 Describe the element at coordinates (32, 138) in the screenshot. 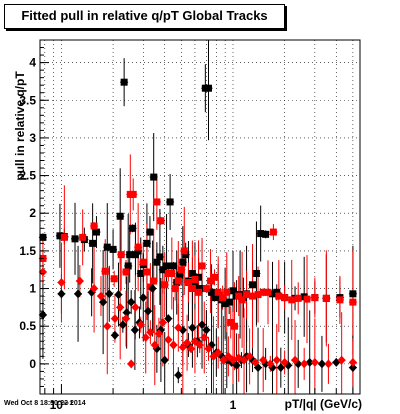

I see `y-tick-label: 3` at that location.